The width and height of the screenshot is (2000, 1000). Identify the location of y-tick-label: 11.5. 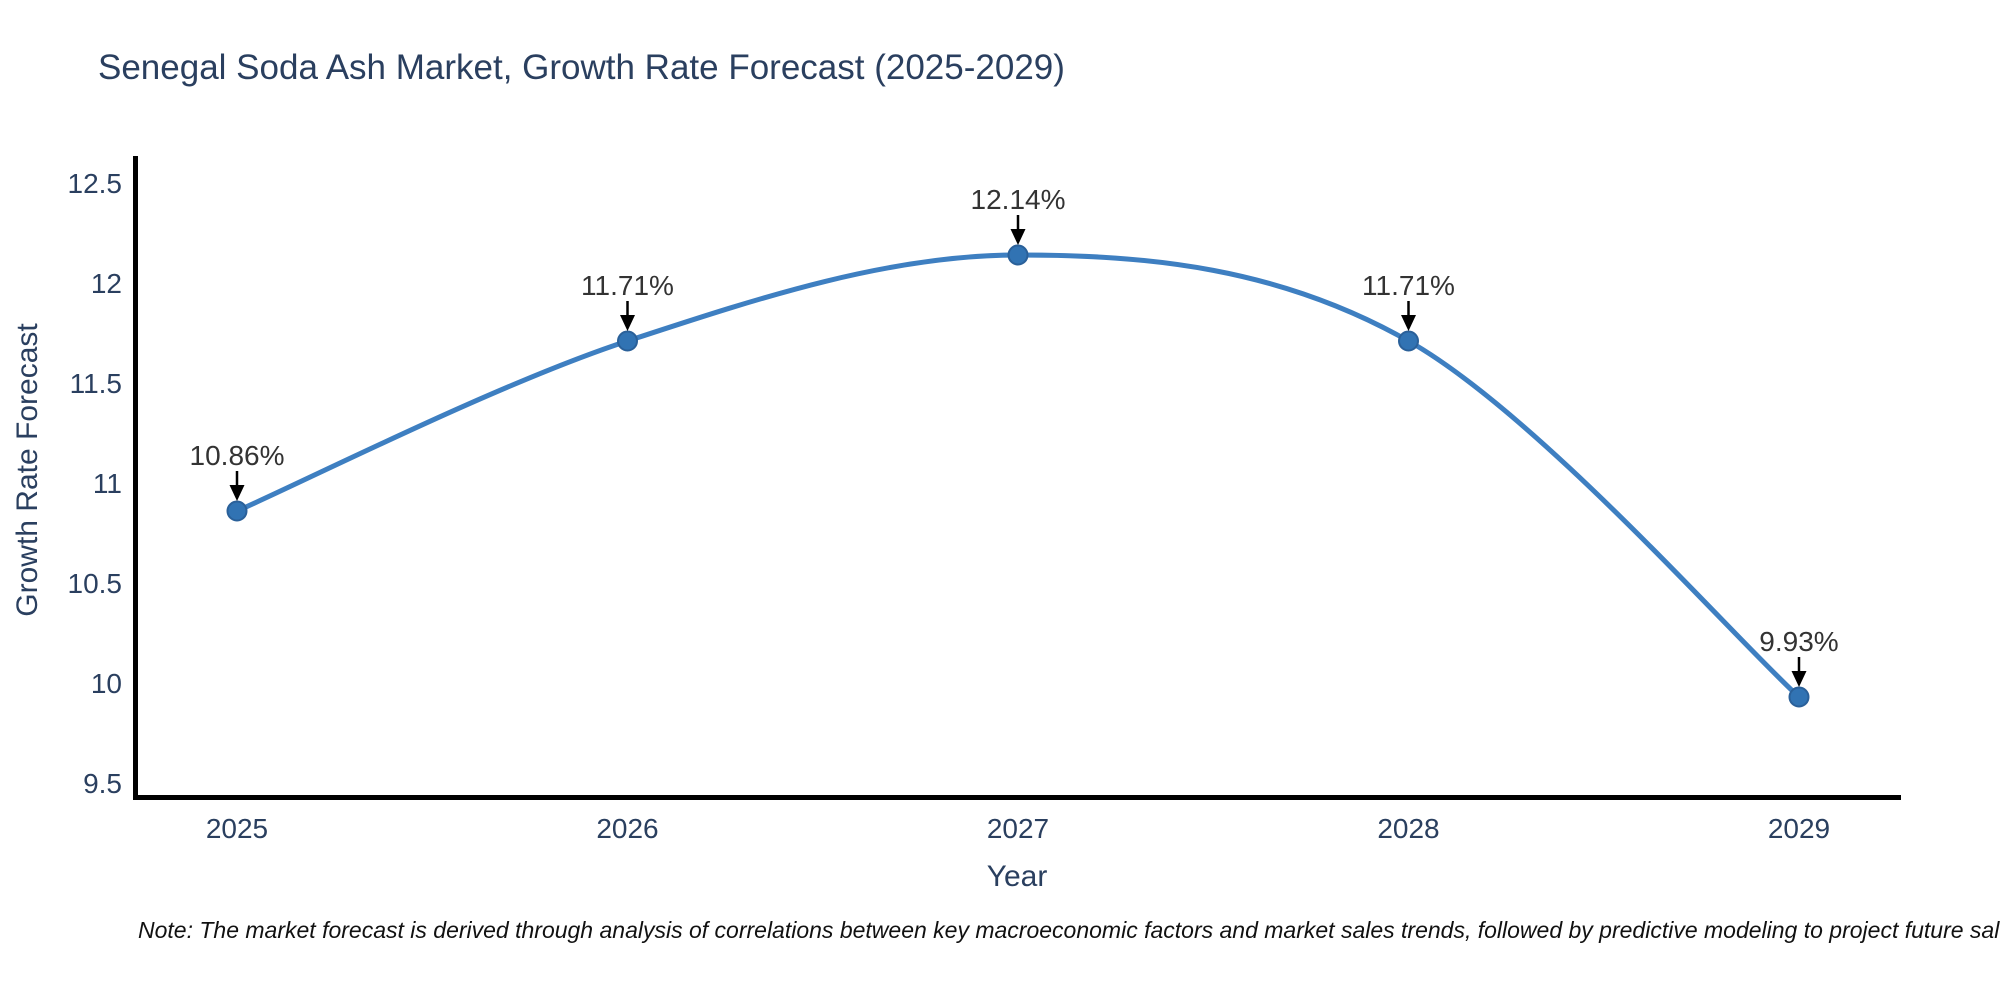
(96, 383).